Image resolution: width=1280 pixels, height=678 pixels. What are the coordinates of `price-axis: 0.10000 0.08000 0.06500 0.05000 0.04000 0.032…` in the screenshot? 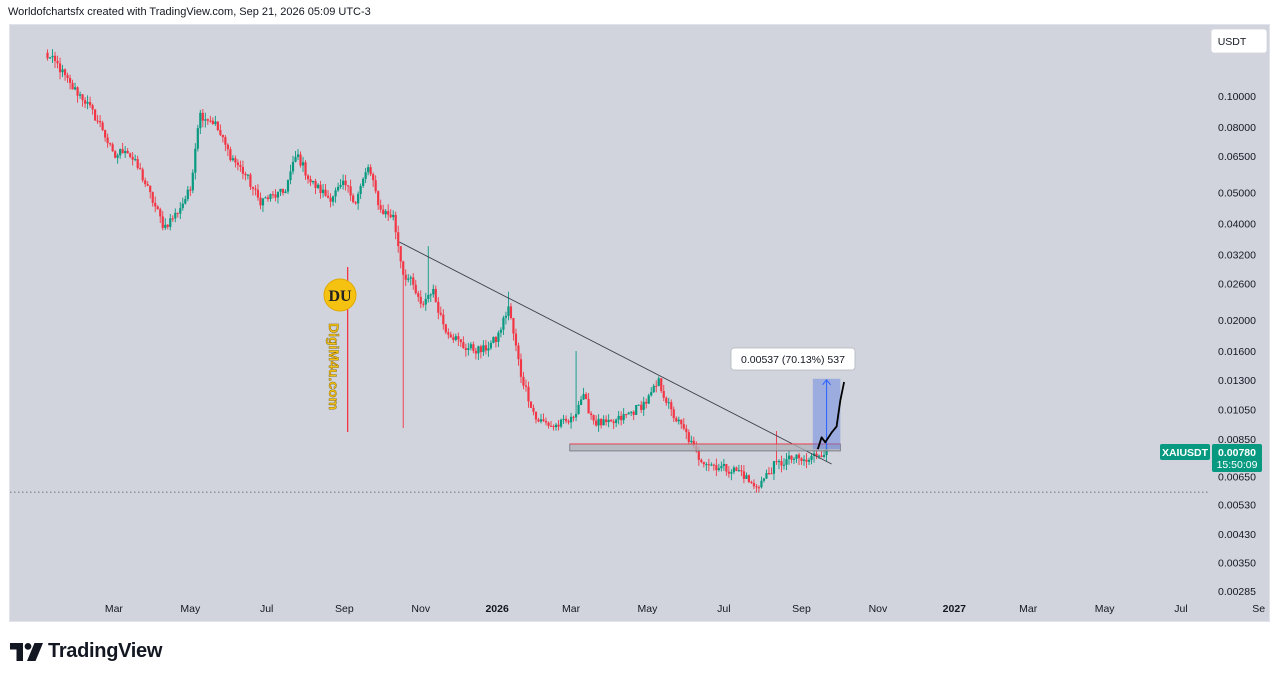 It's located at (1237, 344).